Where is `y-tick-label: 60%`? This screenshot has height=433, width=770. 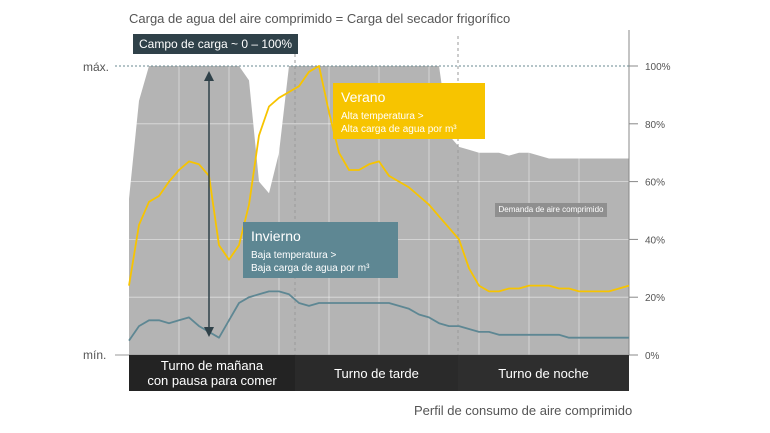
y-tick-label: 60% is located at coordinates (655, 183).